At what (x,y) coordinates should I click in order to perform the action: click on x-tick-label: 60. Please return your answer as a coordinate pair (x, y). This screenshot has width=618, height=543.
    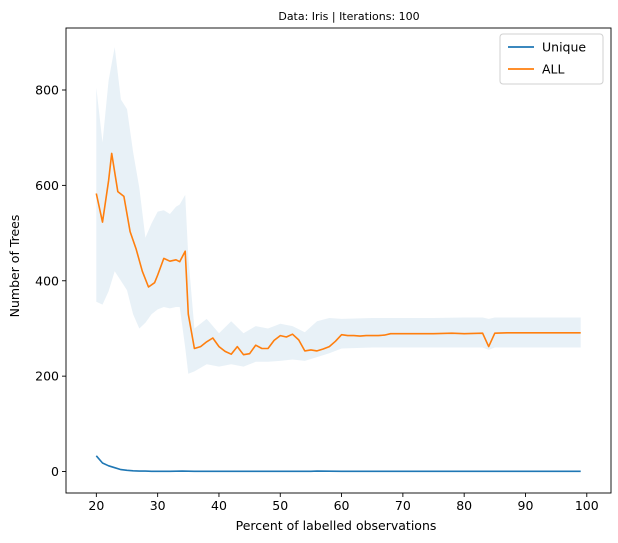
    Looking at the image, I should click on (342, 505).